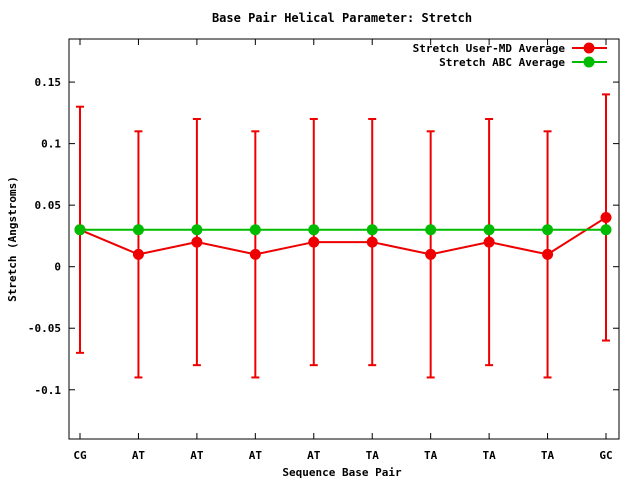 The height and width of the screenshot is (480, 640). I want to click on y-tick-label: 0.15, so click(48, 82).